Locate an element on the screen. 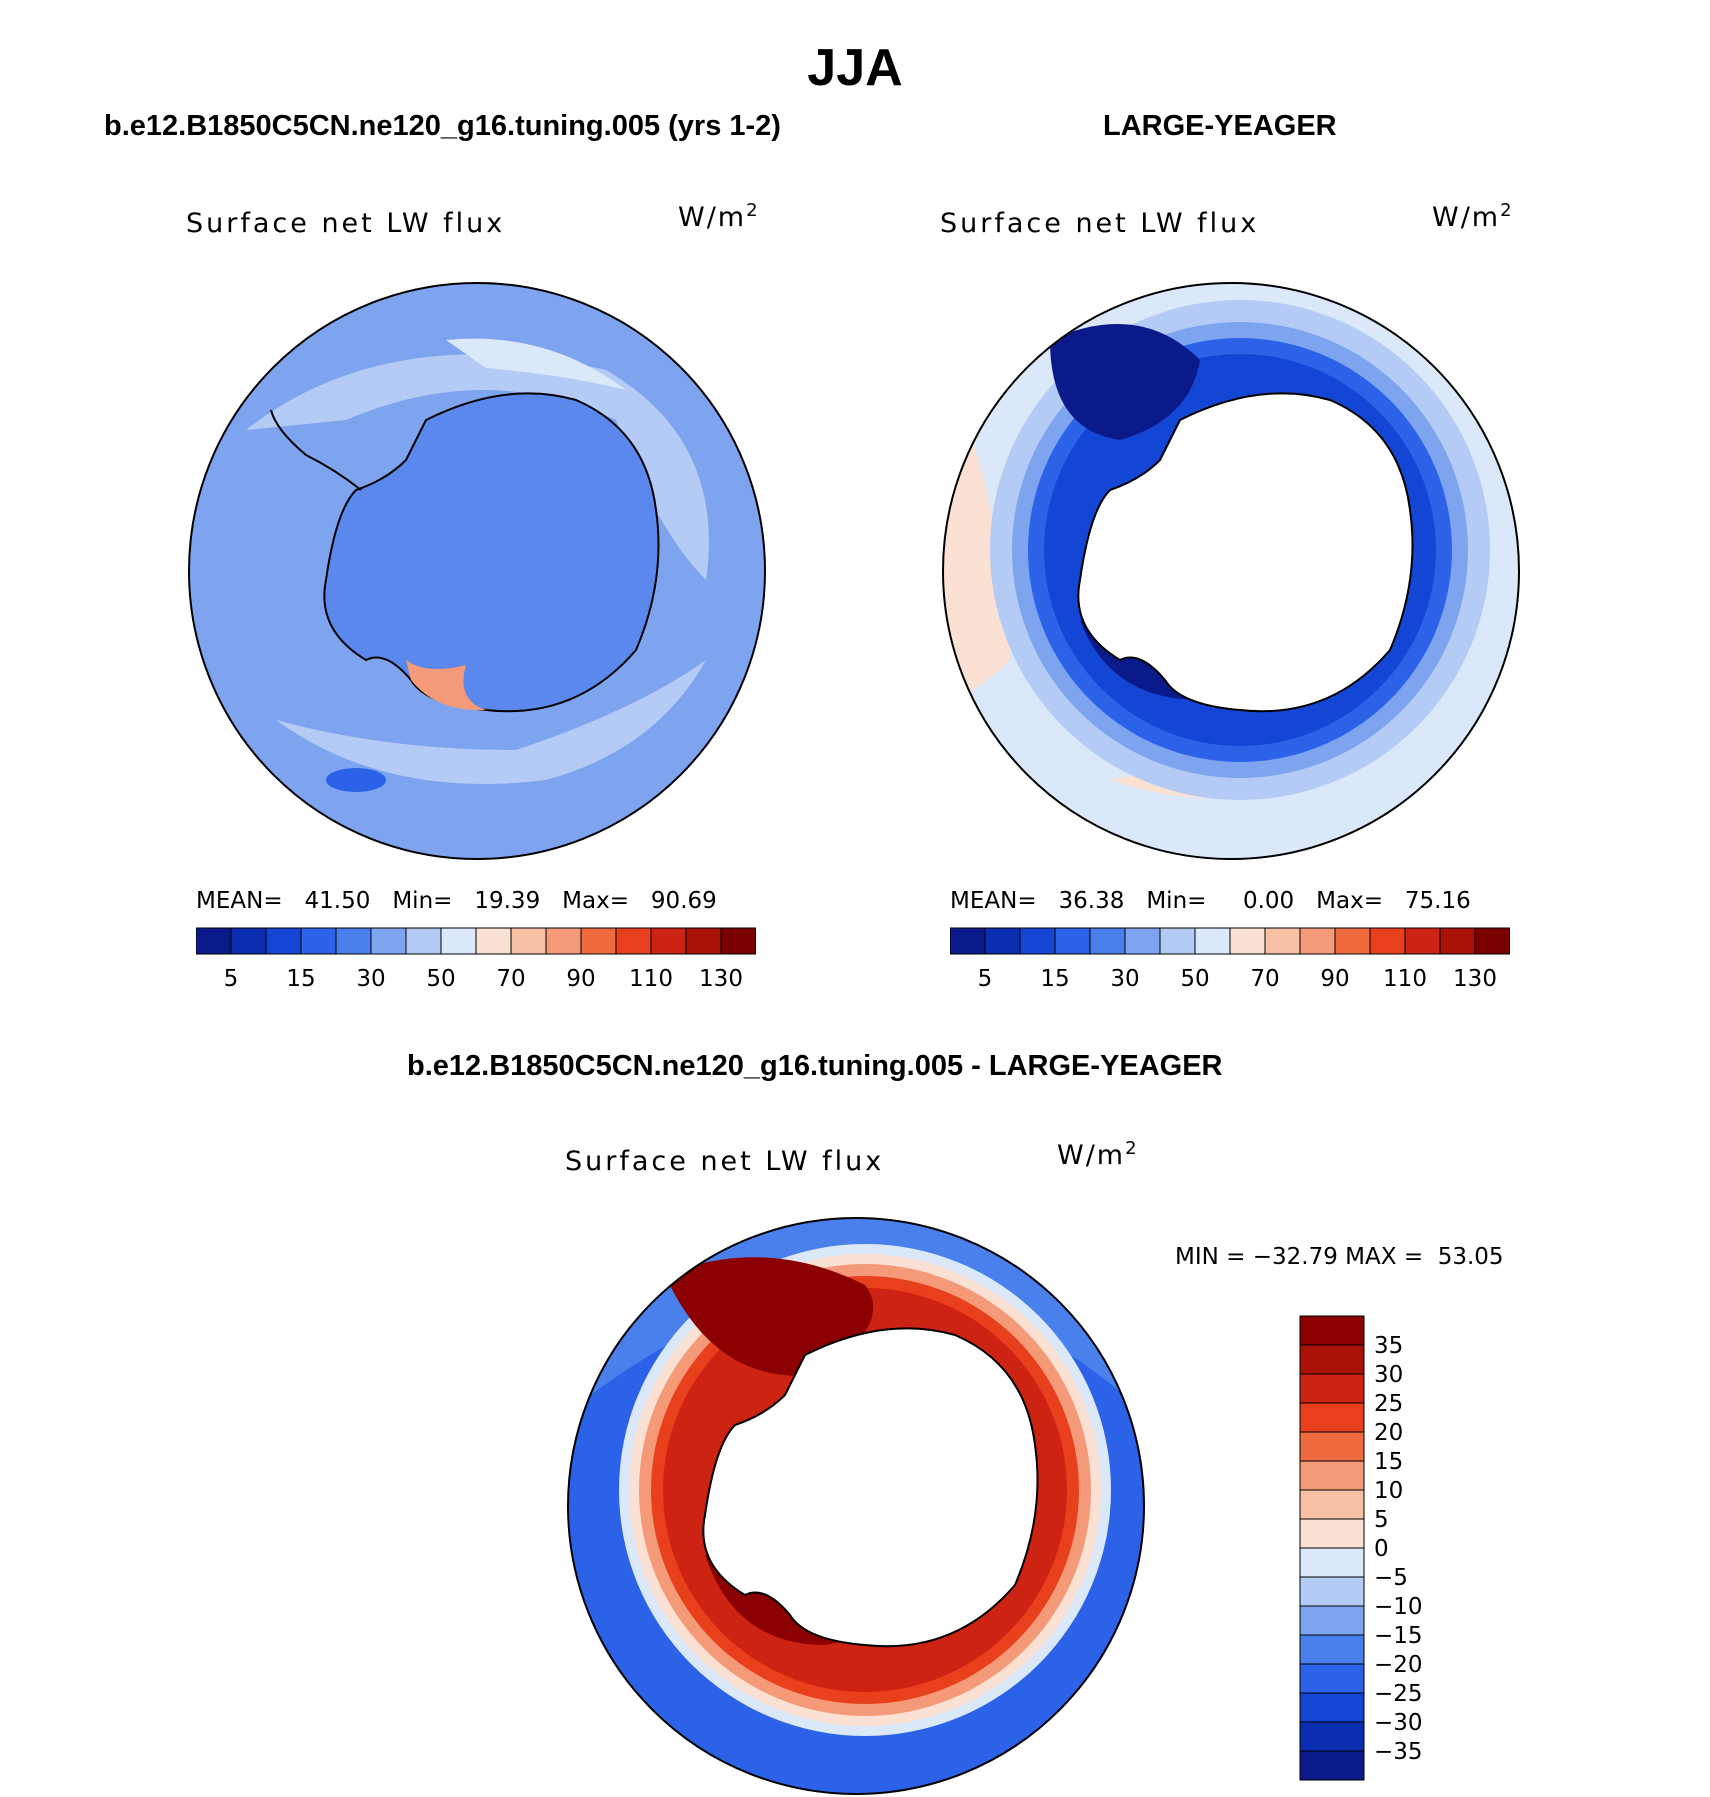  obs-variable-label: Surface net LW flux is located at coordinates (1100, 223).